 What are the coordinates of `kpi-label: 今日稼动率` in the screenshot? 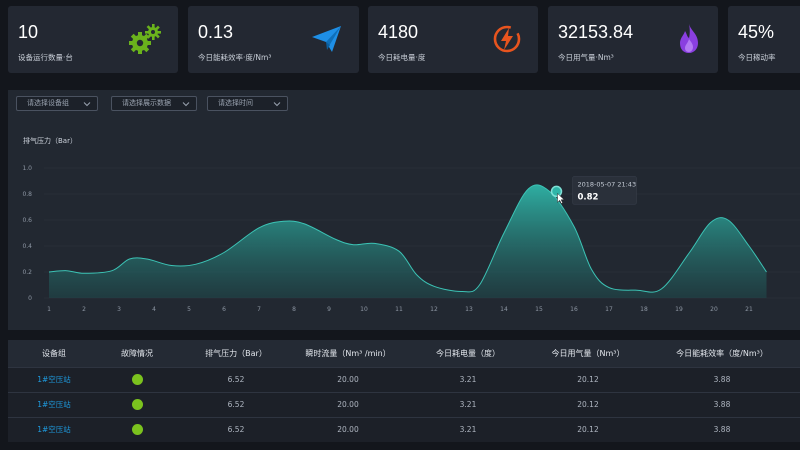 It's located at (757, 57).